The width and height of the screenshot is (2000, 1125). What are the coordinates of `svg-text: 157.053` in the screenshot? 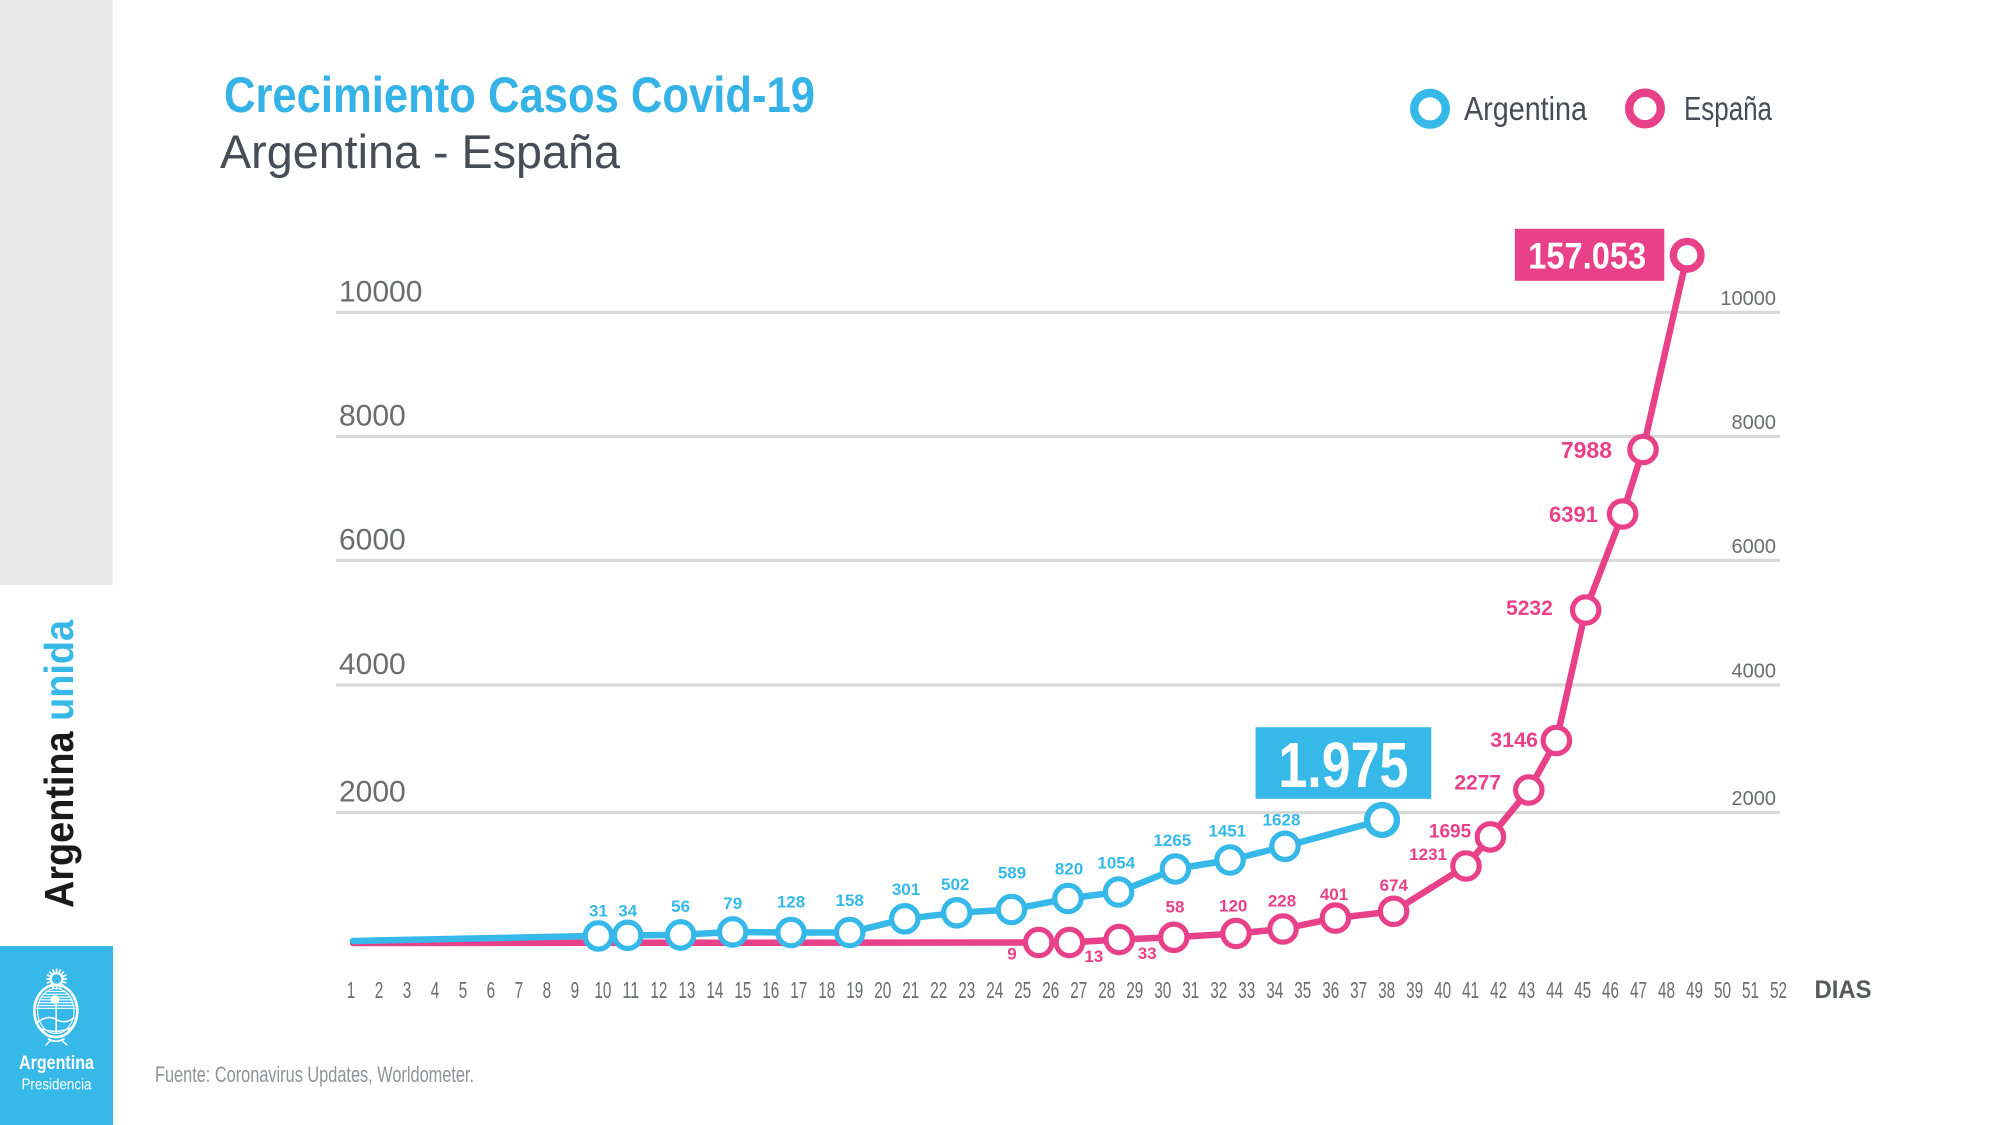 It's located at (1587, 256).